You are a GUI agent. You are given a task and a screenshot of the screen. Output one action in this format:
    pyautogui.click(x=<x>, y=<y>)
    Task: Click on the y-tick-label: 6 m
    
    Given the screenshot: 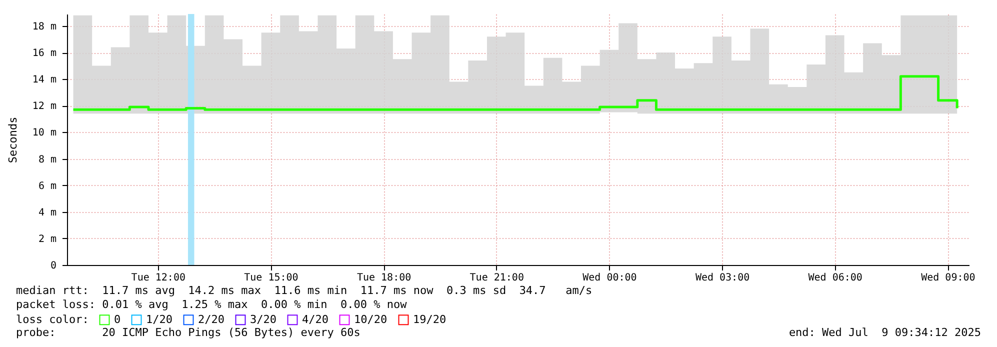 What is the action you would take?
    pyautogui.click(x=47, y=186)
    